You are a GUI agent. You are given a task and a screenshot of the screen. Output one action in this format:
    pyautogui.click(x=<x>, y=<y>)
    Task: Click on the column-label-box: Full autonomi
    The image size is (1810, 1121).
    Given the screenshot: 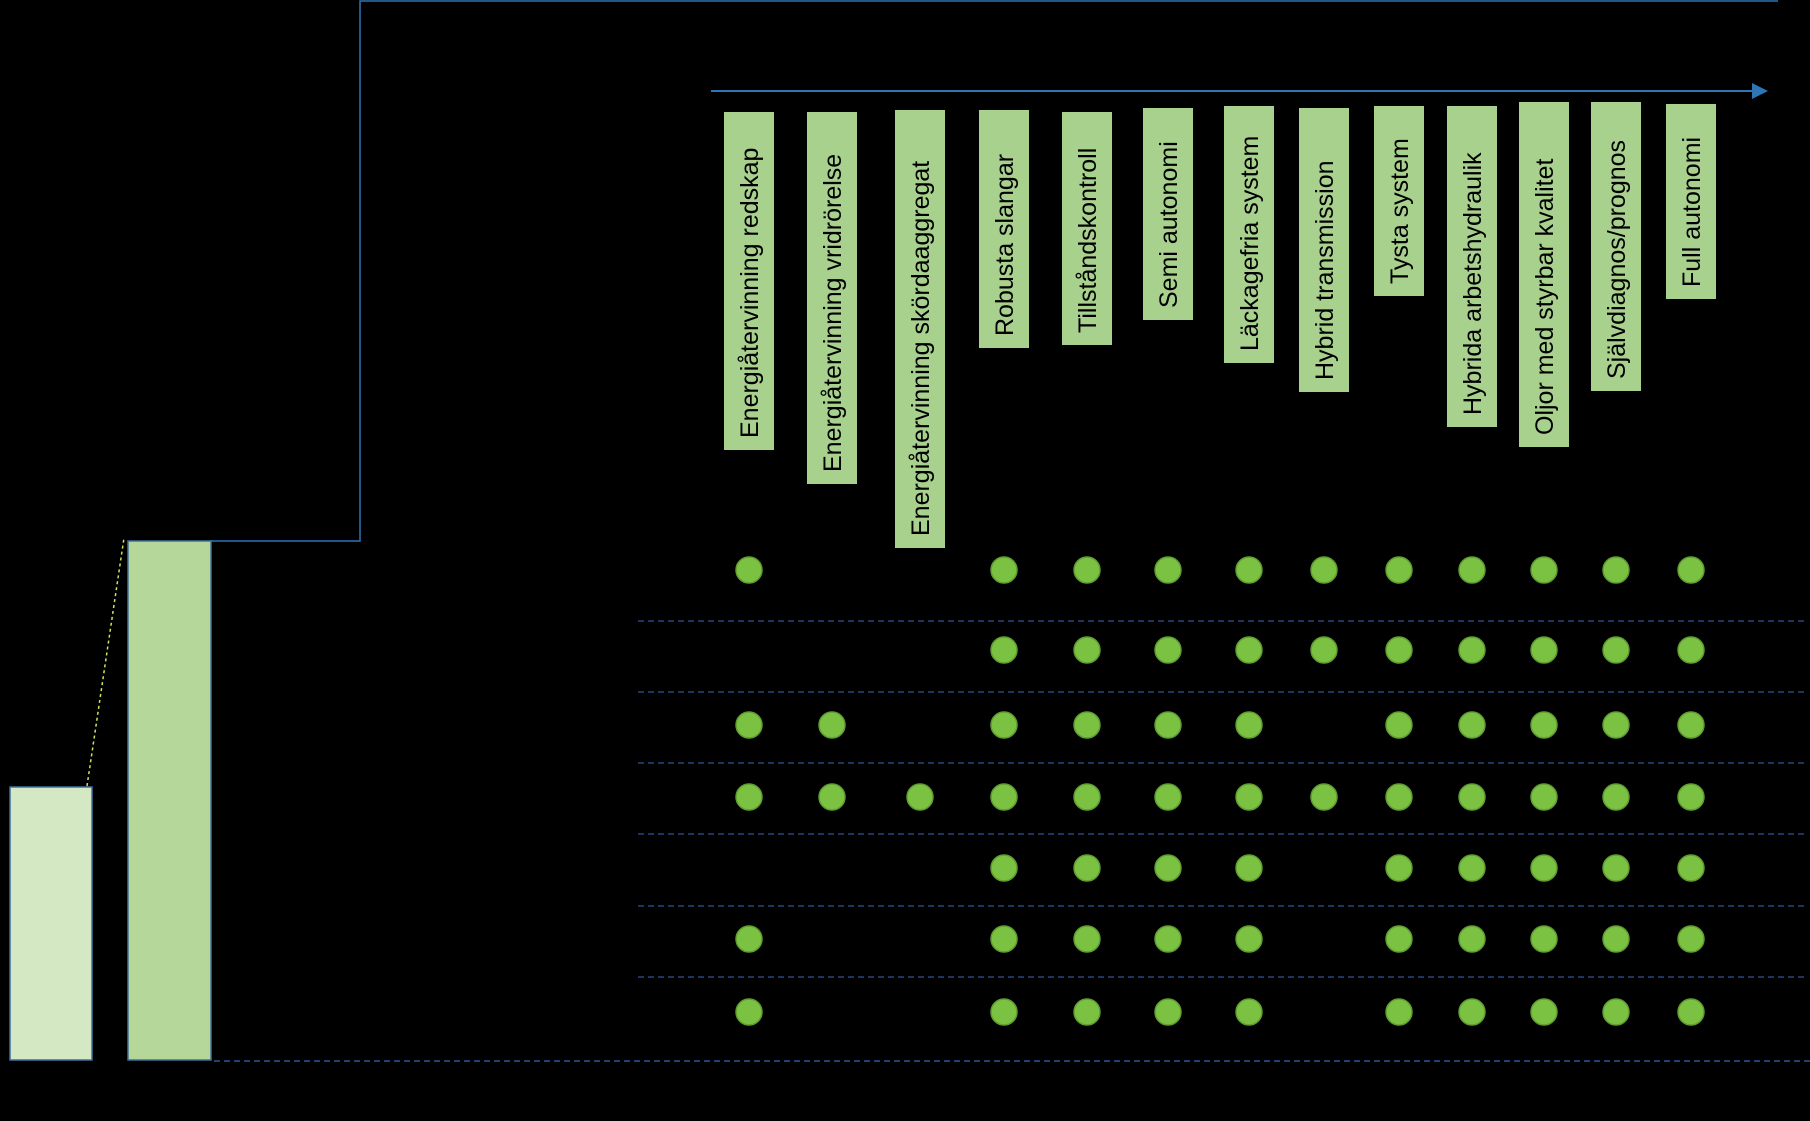 What is the action you would take?
    pyautogui.click(x=1691, y=201)
    